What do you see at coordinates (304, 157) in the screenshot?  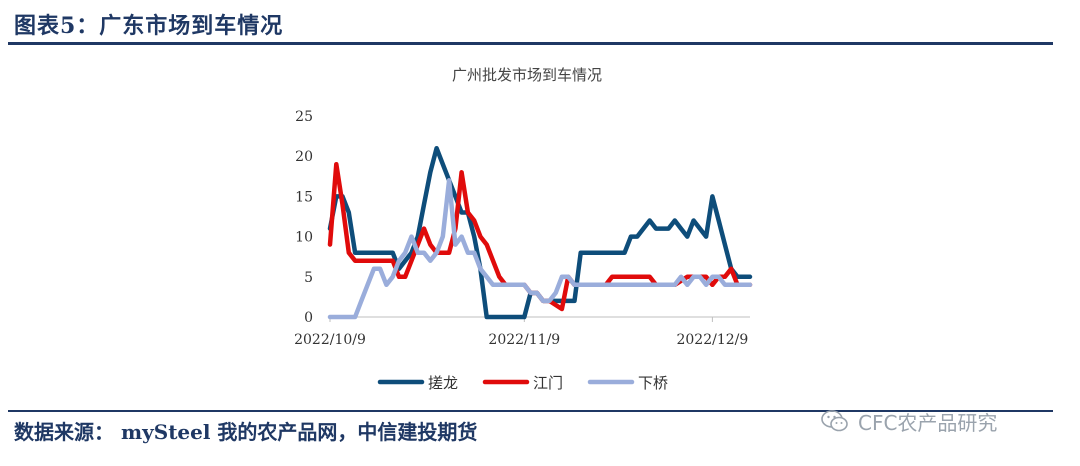 I see `y-tick-label: 20` at bounding box center [304, 157].